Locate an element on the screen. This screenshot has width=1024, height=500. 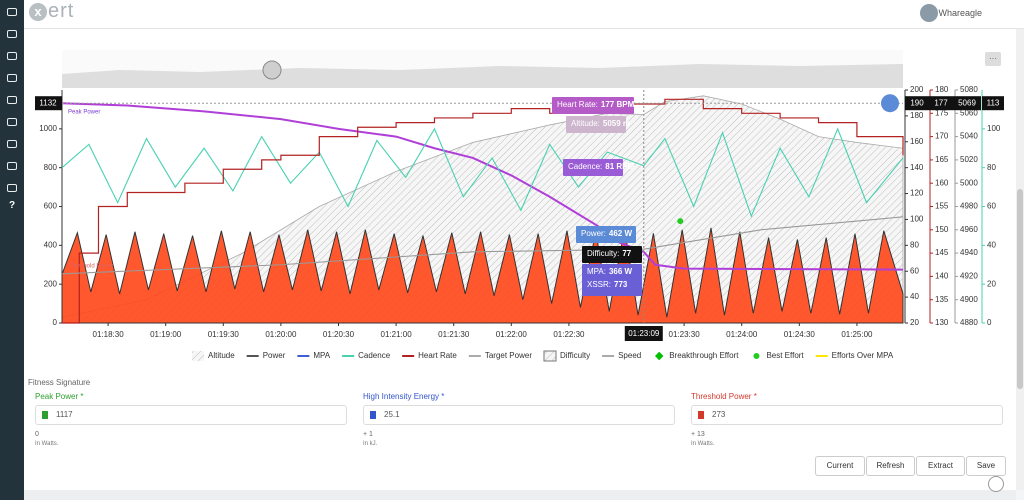
right-tick-label: 4900 is located at coordinates (969, 299).